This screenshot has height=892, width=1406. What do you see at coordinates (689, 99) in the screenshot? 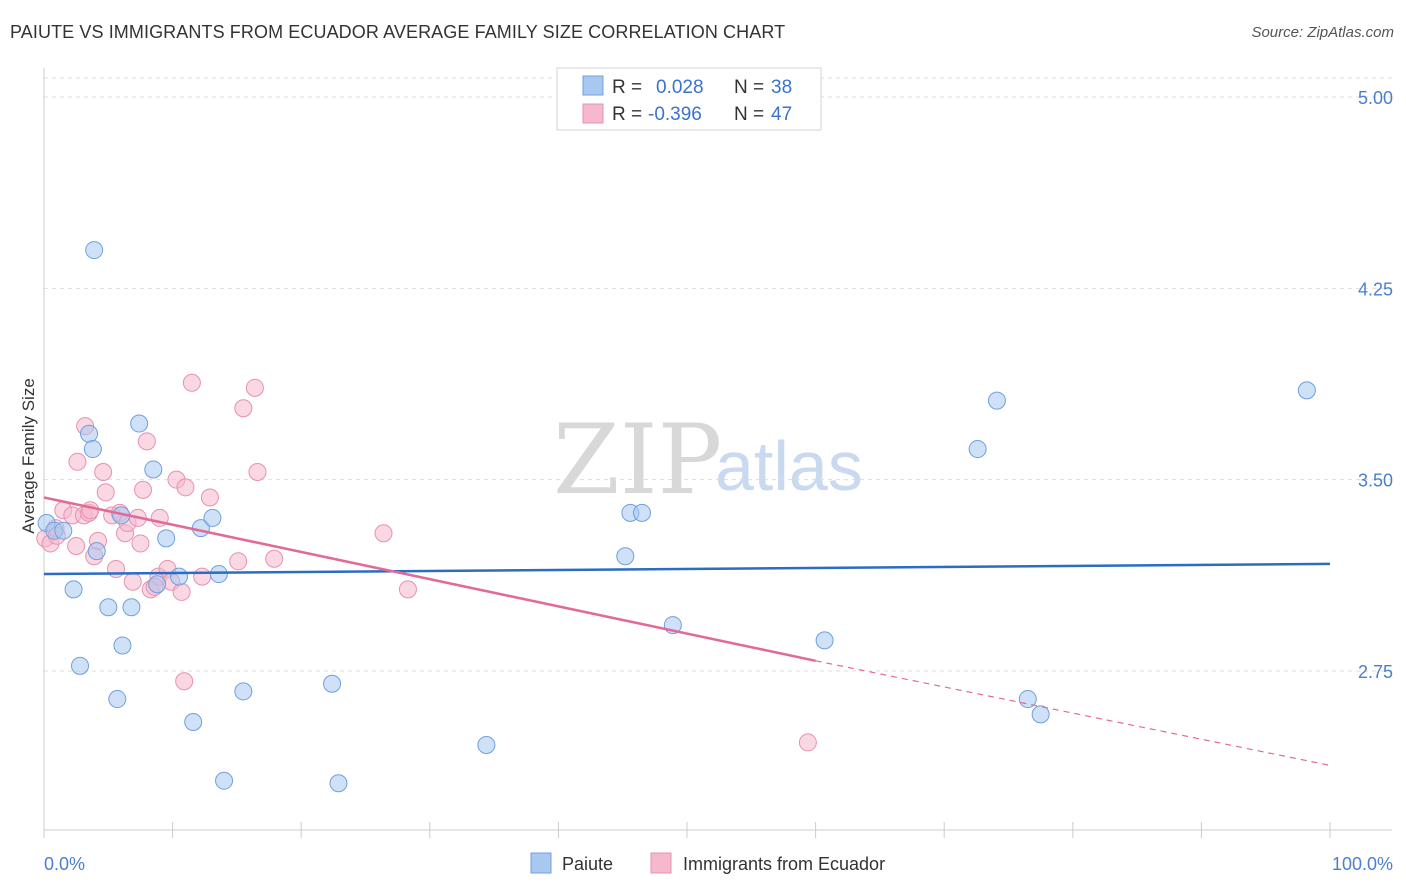
I see `correlation-legend: R = 0.028 N = 38 R = -0.396 N = 47` at bounding box center [689, 99].